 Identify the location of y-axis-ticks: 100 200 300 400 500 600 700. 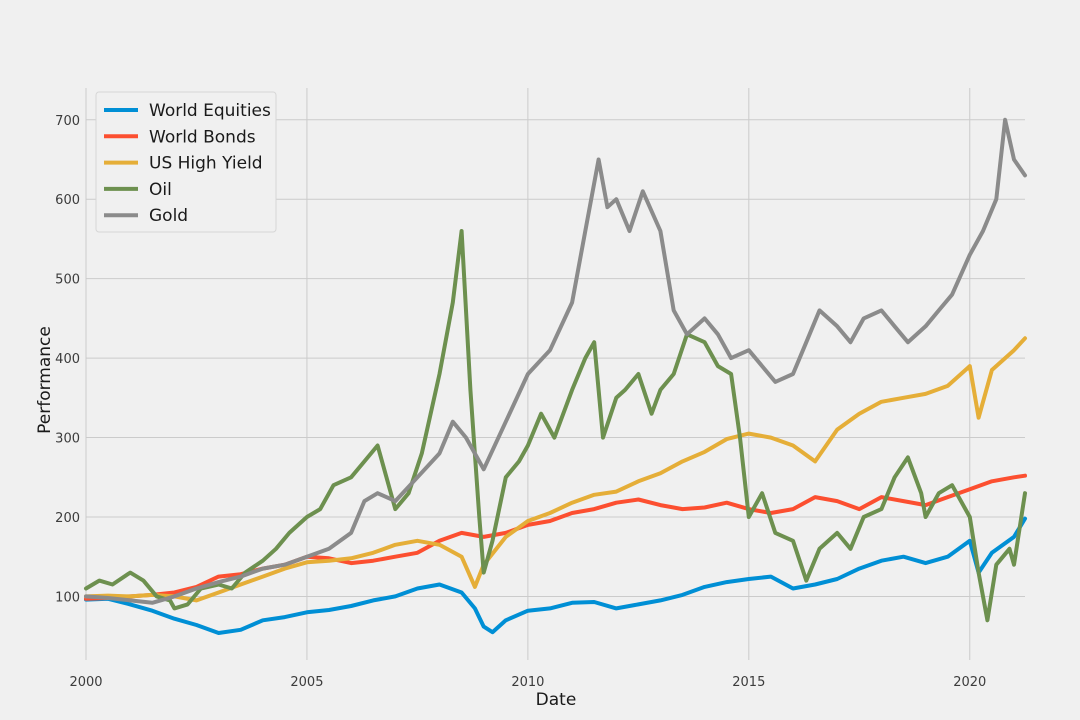
(67, 360).